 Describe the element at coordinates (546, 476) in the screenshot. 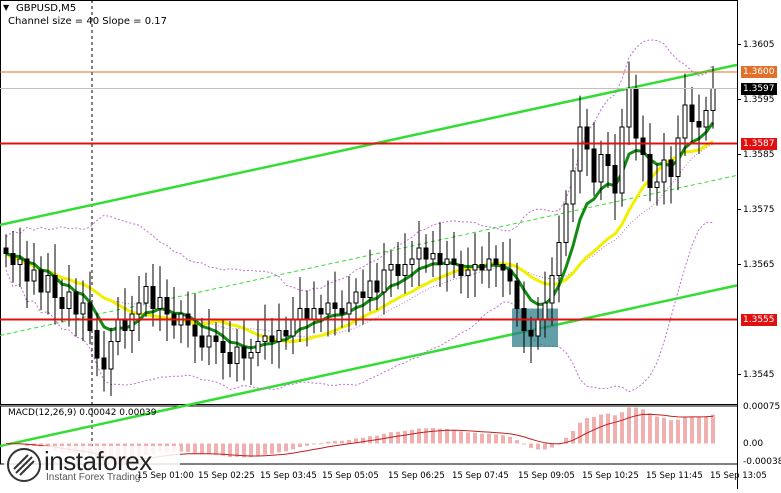

I see `x-tick-label: 15 Sep 09:05` at that location.